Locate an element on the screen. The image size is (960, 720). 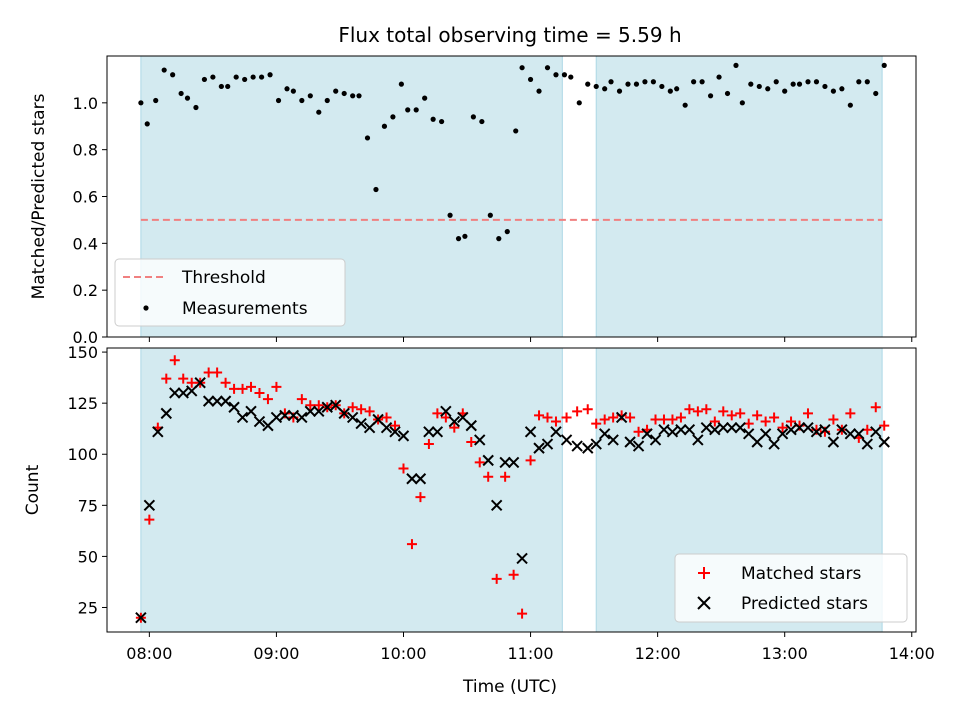
legend: Matched stars Predicted stars is located at coordinates (791, 588).